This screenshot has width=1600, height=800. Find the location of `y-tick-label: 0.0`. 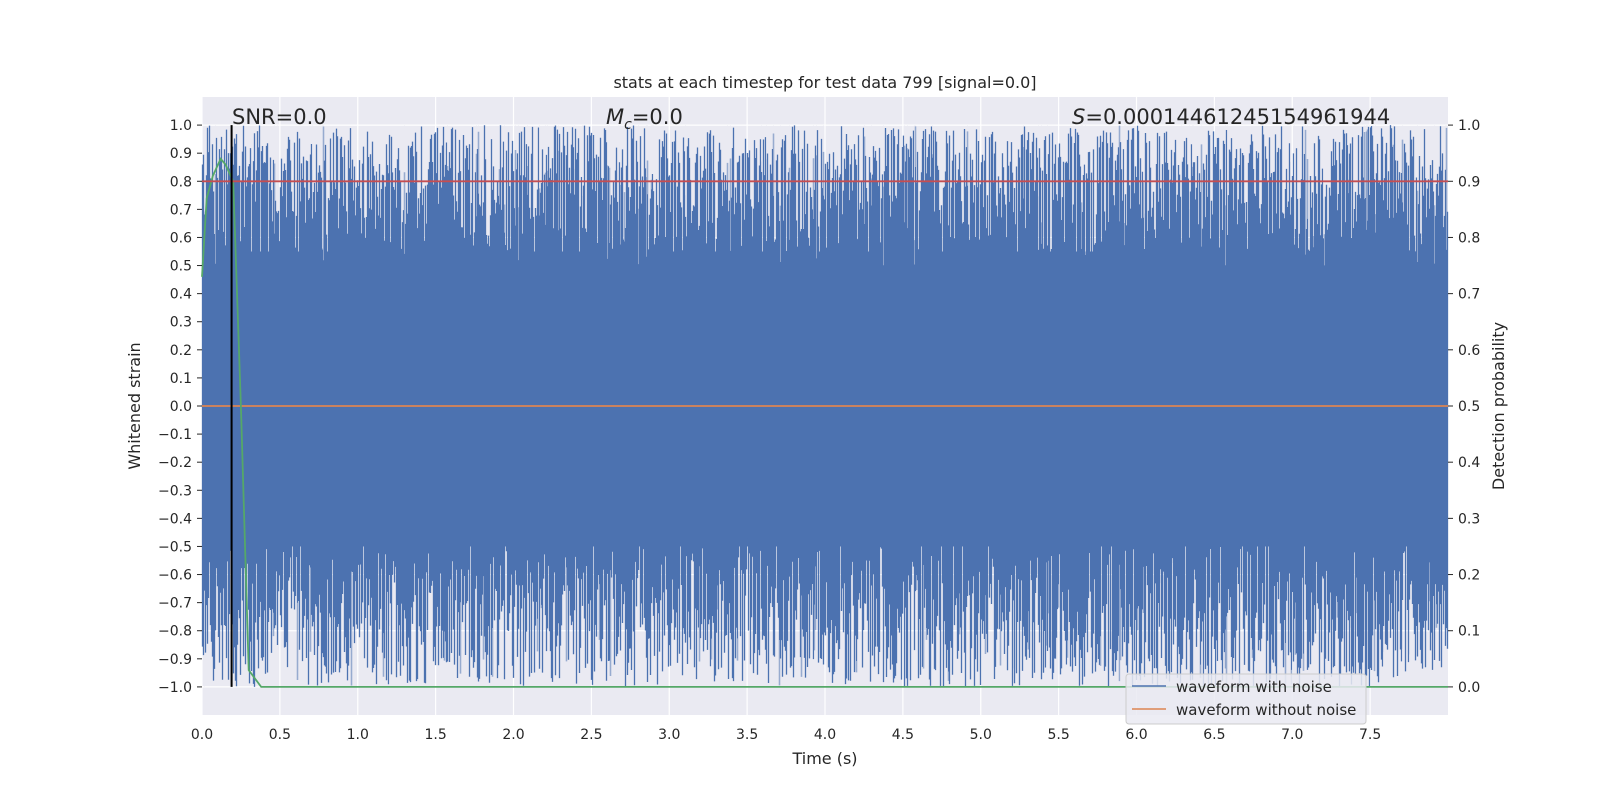

y-tick-label: 0.0 is located at coordinates (181, 407).